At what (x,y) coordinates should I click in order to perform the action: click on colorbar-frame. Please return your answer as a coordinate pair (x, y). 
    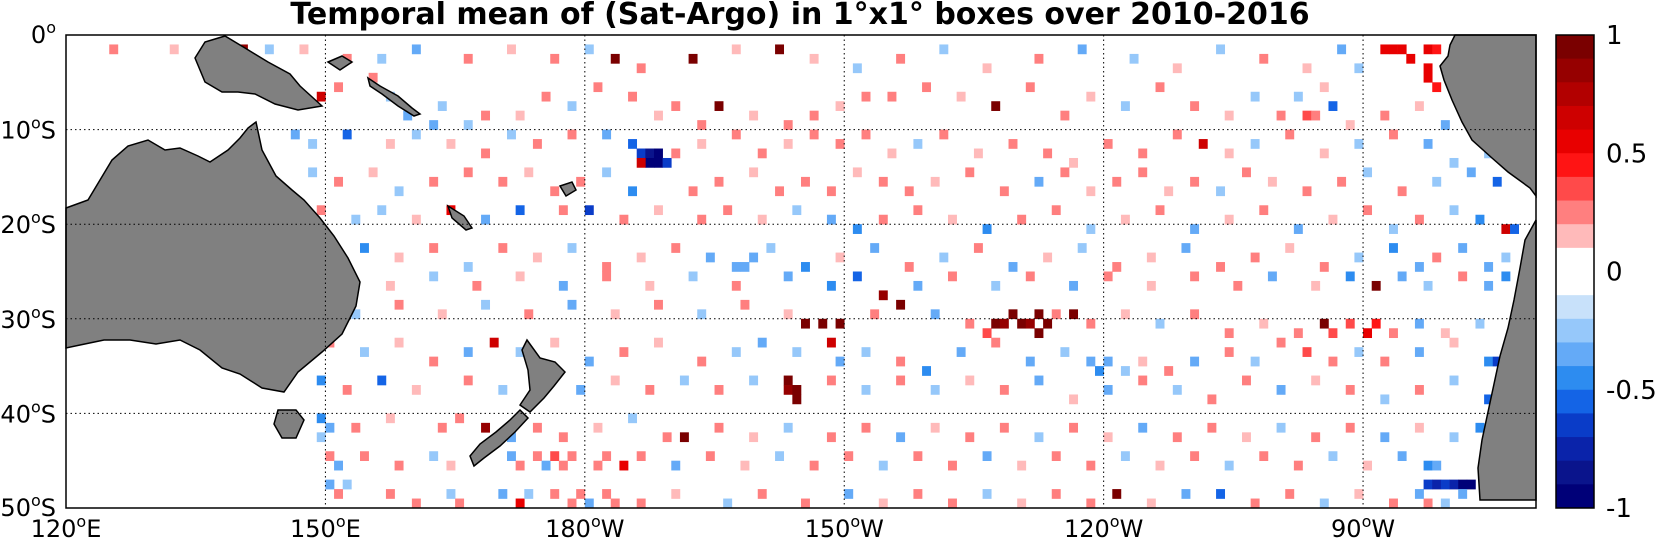
    Looking at the image, I should click on (1575, 271).